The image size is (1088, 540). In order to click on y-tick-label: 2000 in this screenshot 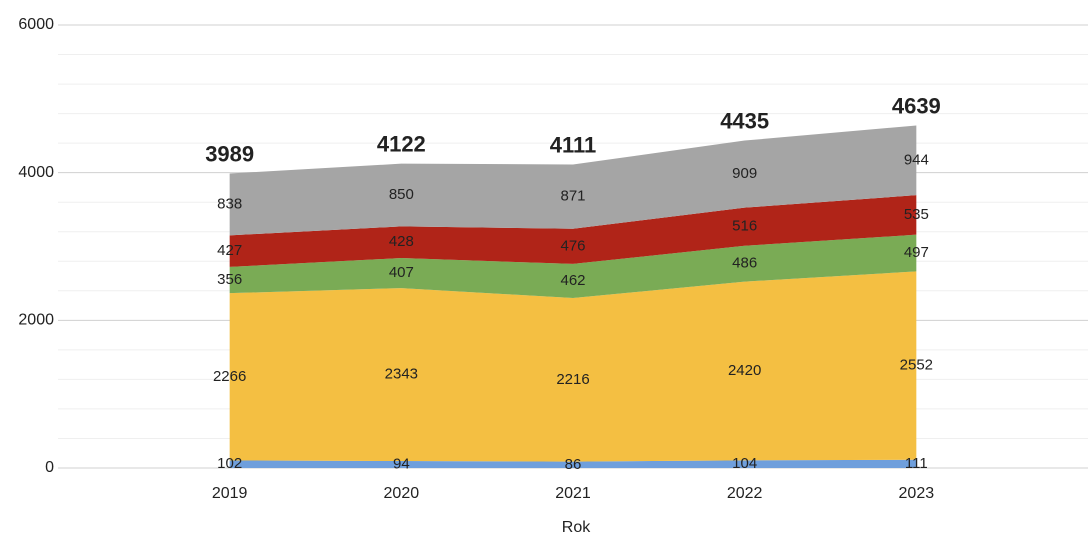, I will do `click(36, 320)`.